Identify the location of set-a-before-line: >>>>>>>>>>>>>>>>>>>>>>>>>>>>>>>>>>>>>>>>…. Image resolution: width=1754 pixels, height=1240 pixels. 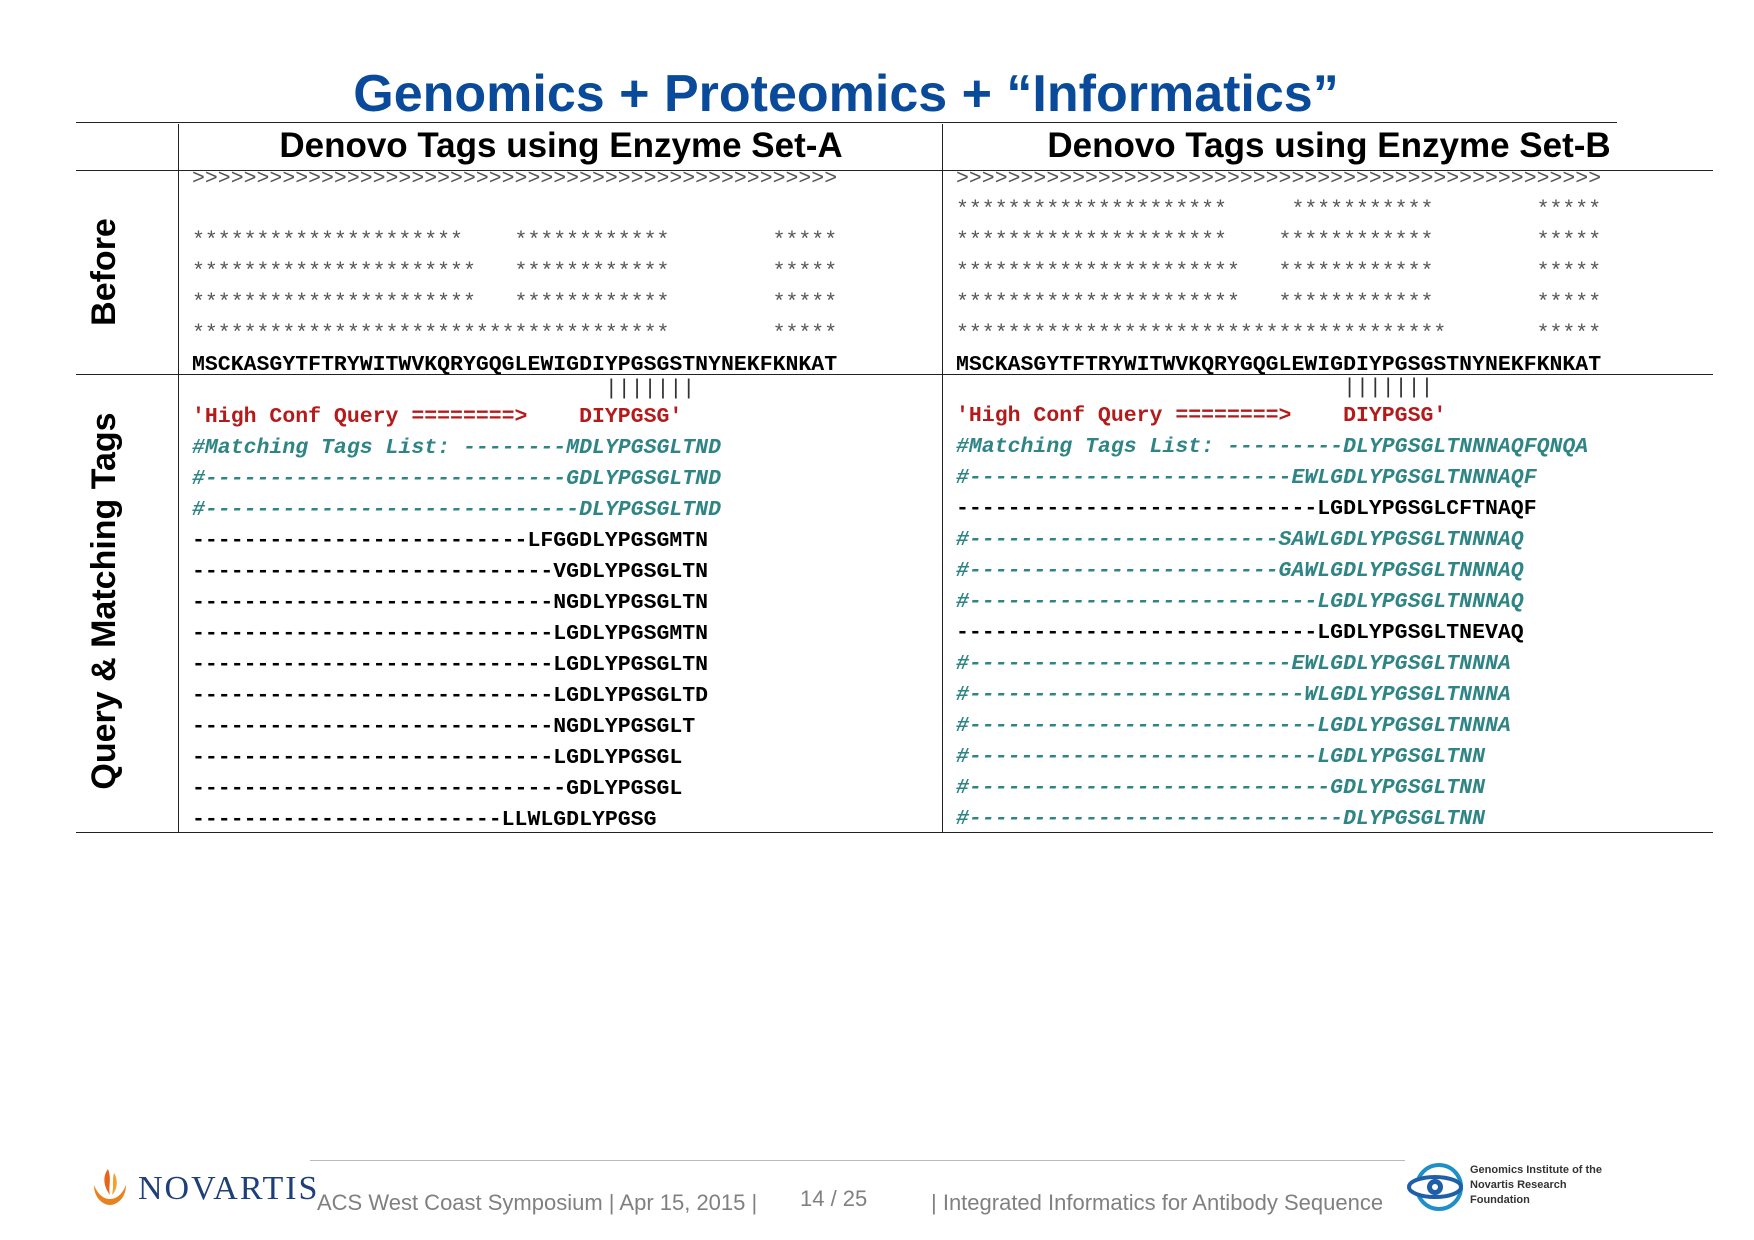
(515, 179).